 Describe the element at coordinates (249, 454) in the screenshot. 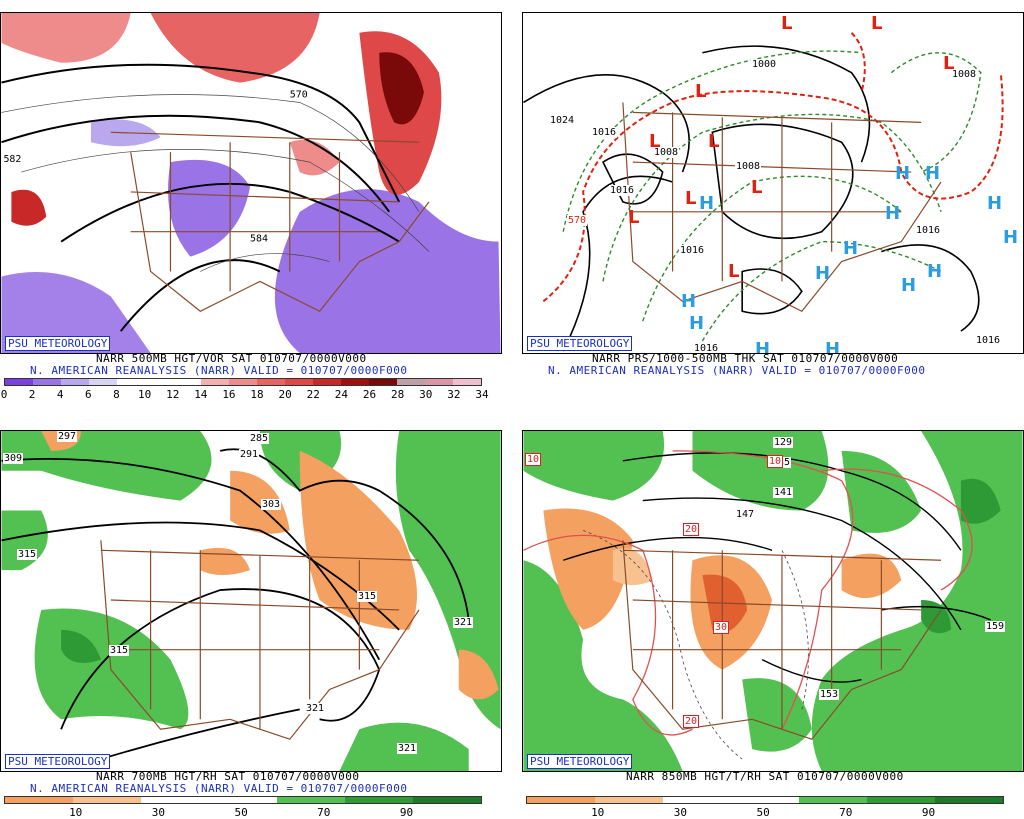

I see `height-contour-label: 291` at that location.